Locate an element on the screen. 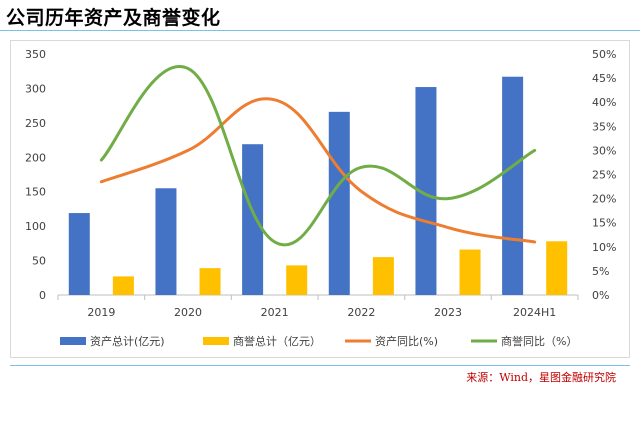 This screenshot has width=640, height=422. y-left-tick-label: 350 is located at coordinates (35, 54).